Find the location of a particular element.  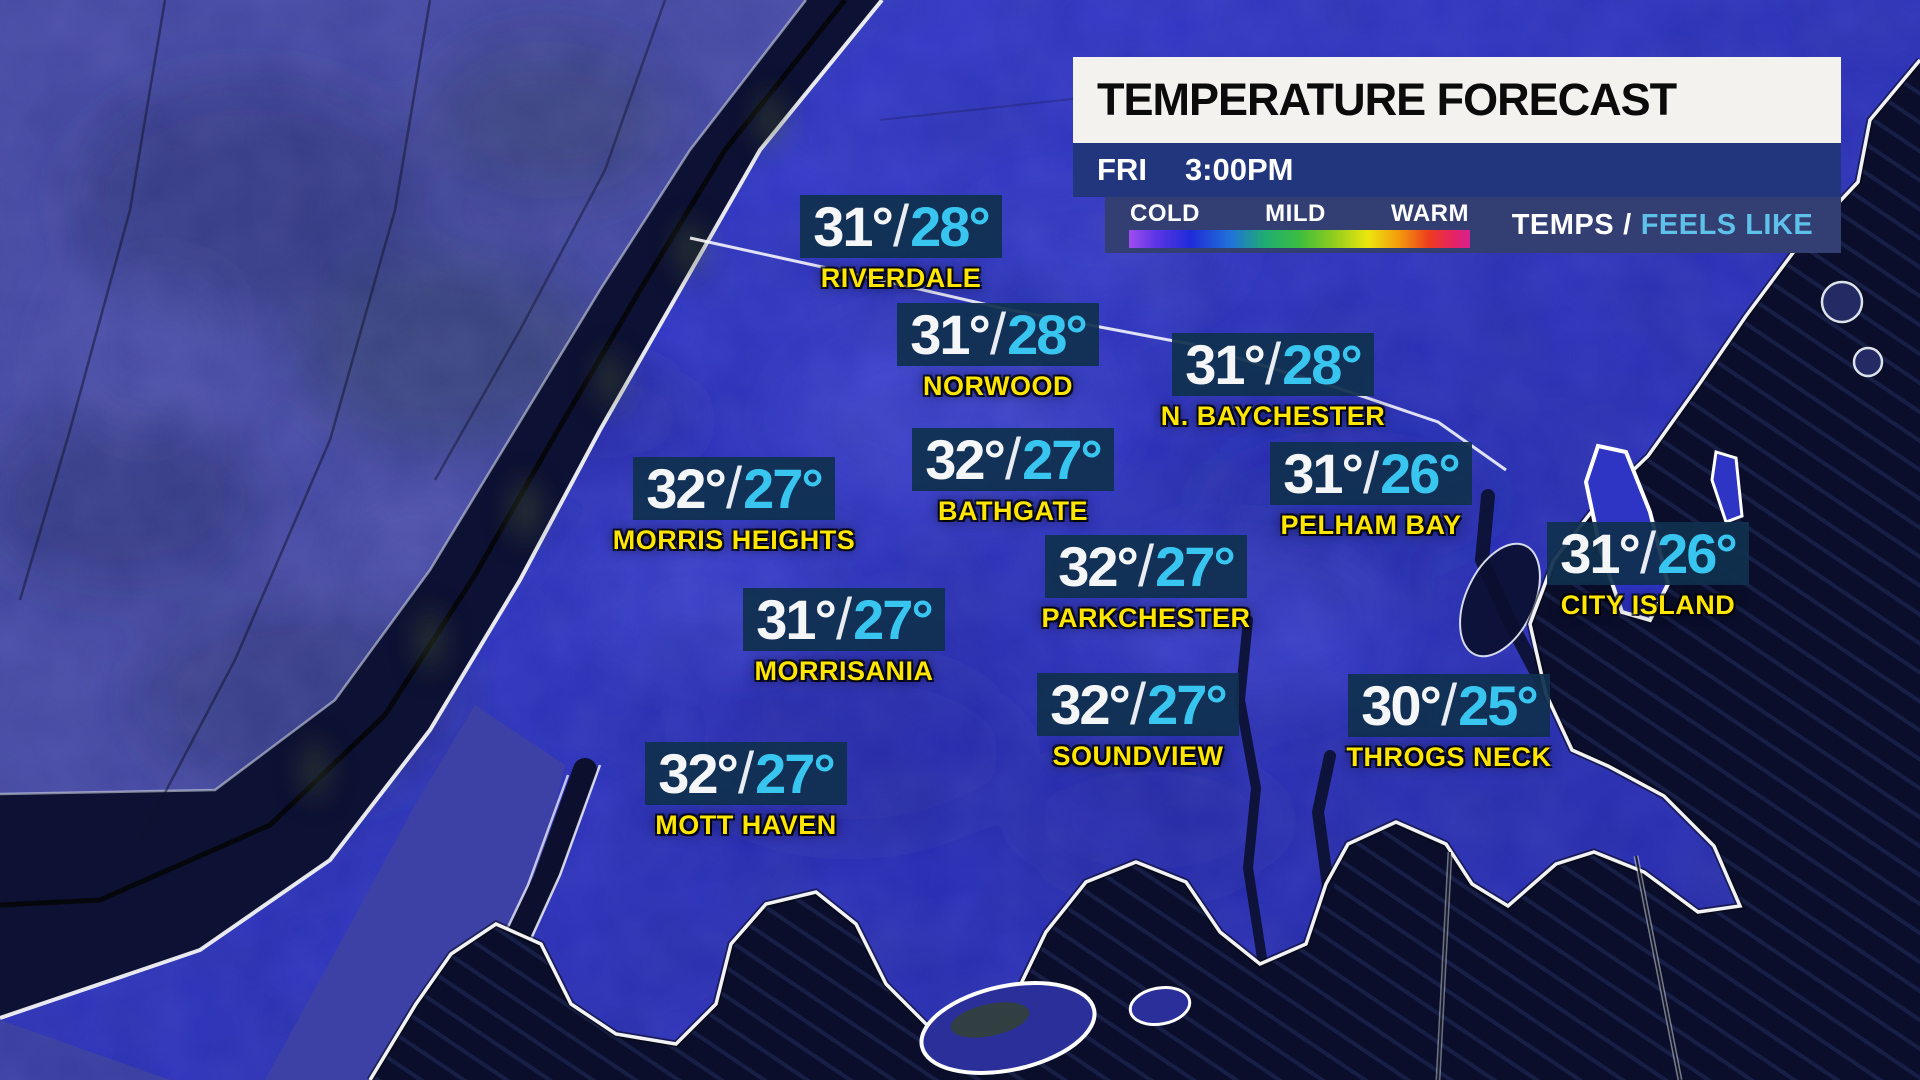

station-name: MORRIS HEIGHTS is located at coordinates (734, 540).